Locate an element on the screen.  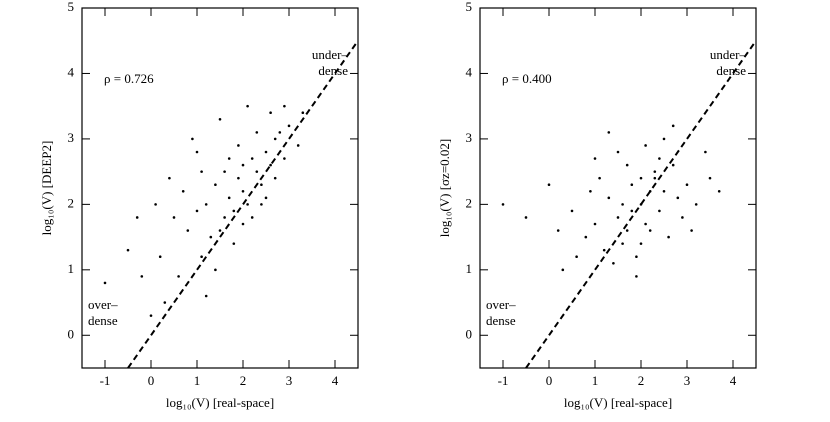
x-tick-label: 3 is located at coordinates (289, 380).